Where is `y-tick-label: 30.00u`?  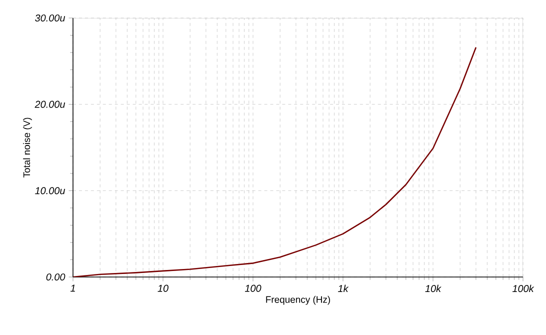
y-tick-label: 30.00u is located at coordinates (50, 18).